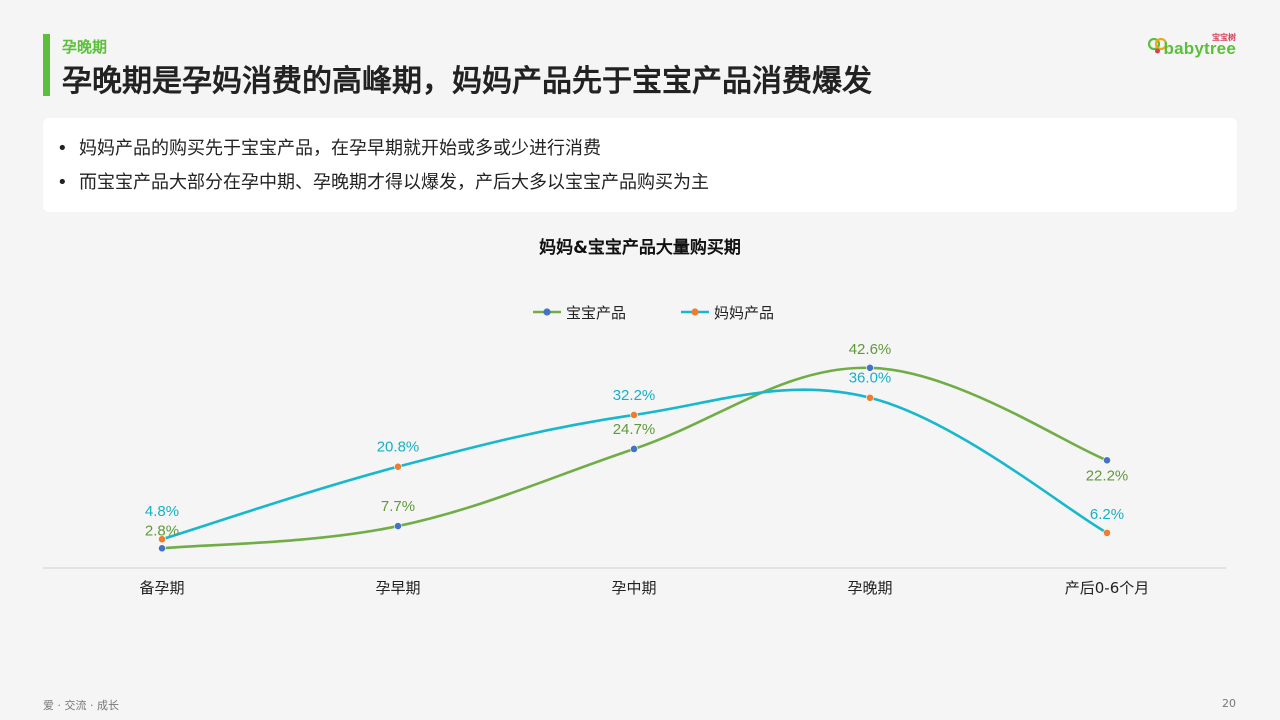 The image size is (1280, 720). What do you see at coordinates (633, 588) in the screenshot?
I see `x-tick-label: 孕中期` at bounding box center [633, 588].